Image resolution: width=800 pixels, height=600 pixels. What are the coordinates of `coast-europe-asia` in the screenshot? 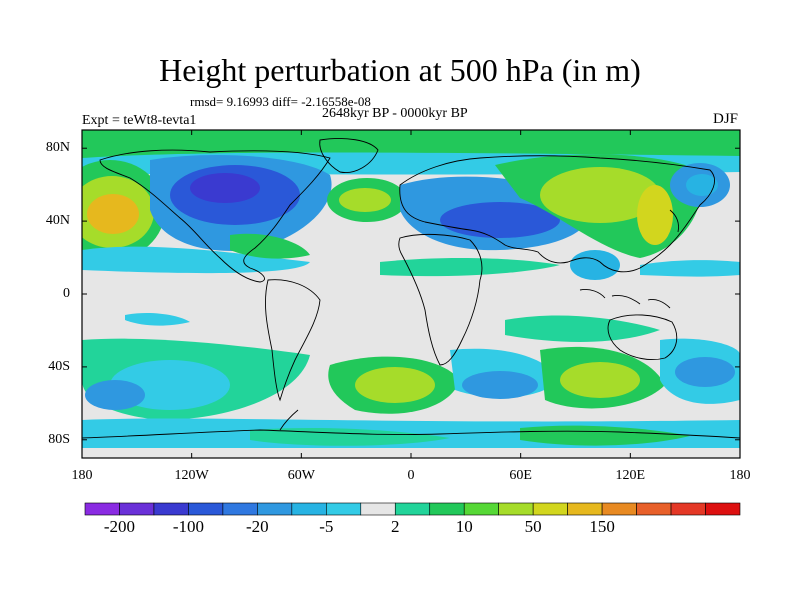 It's located at (557, 214).